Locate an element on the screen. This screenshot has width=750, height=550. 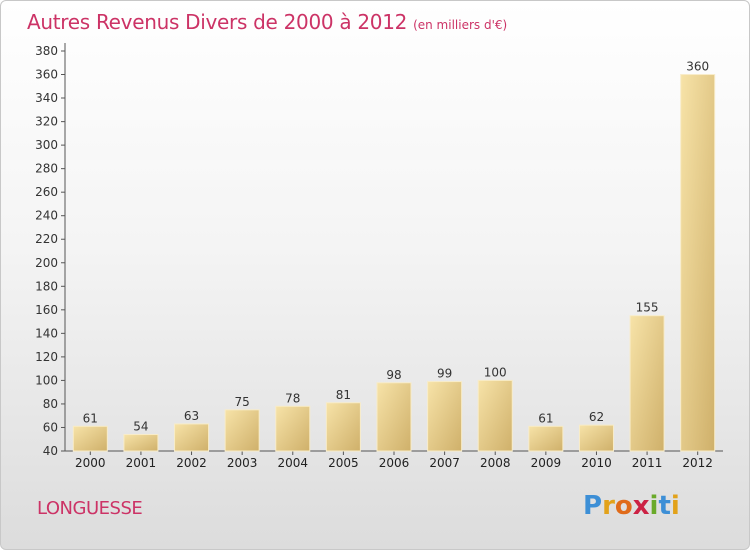
logo-letter: t is located at coordinates (664, 506).